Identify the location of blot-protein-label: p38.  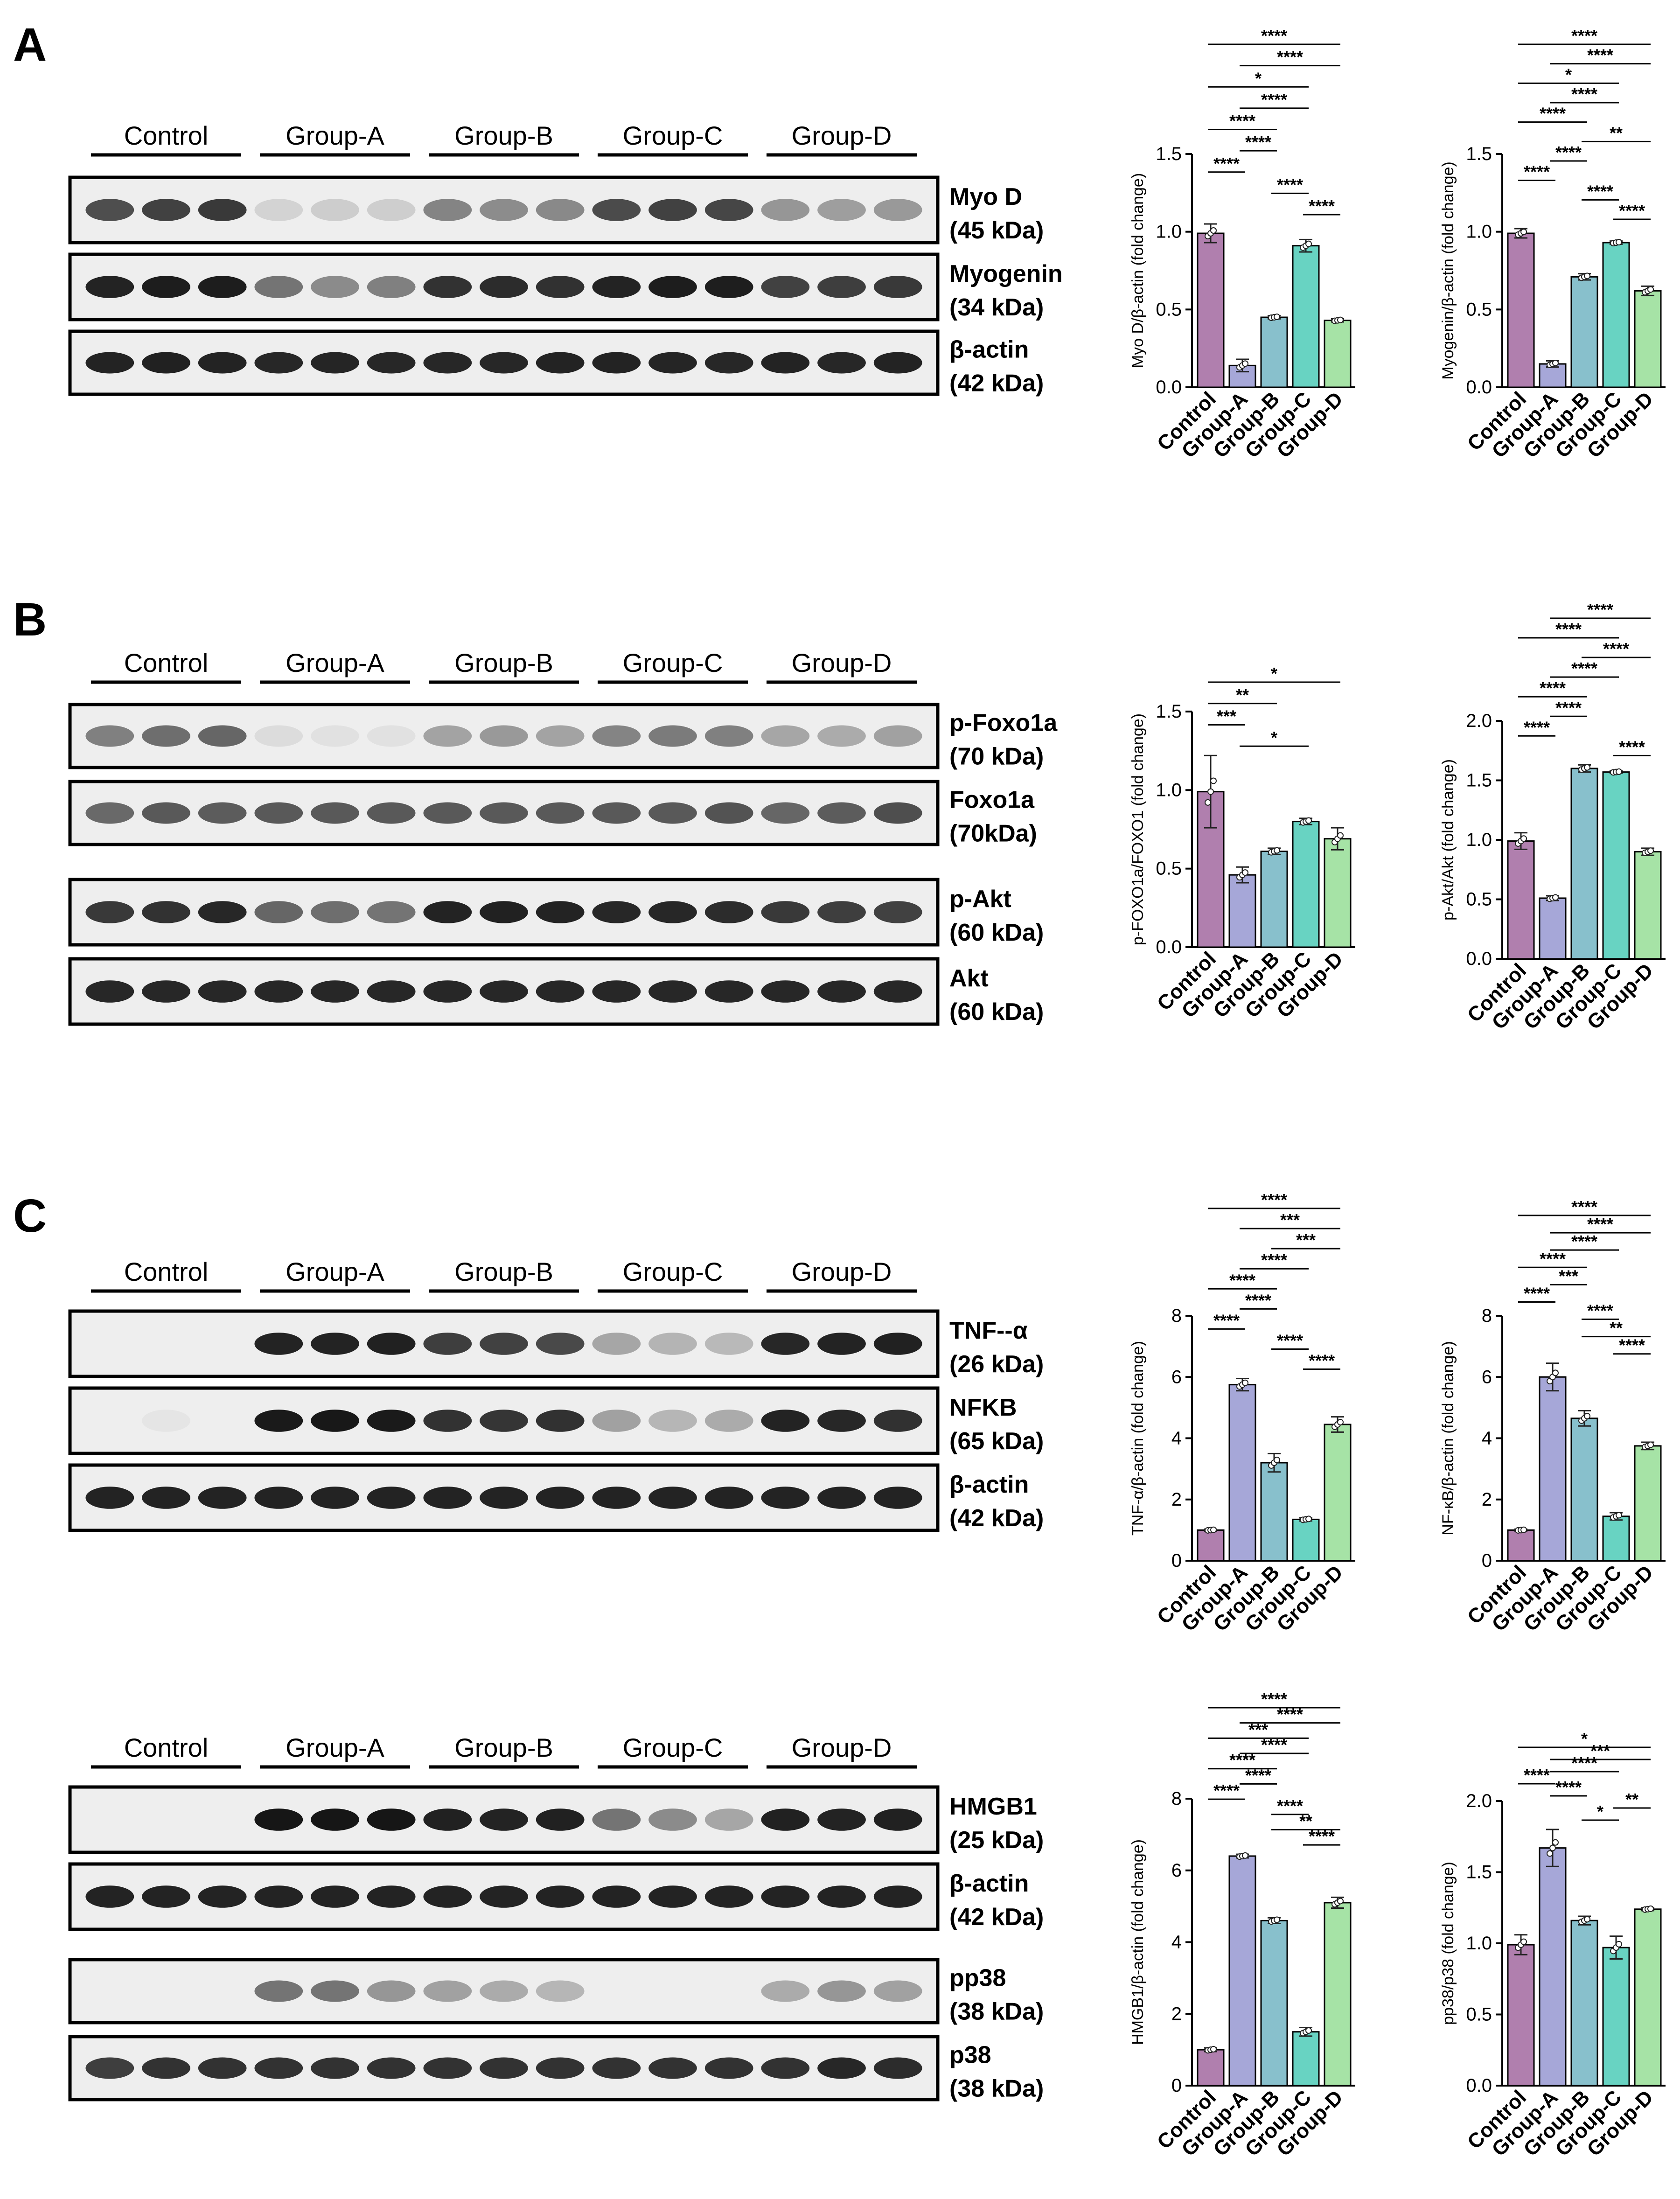
(970, 2055).